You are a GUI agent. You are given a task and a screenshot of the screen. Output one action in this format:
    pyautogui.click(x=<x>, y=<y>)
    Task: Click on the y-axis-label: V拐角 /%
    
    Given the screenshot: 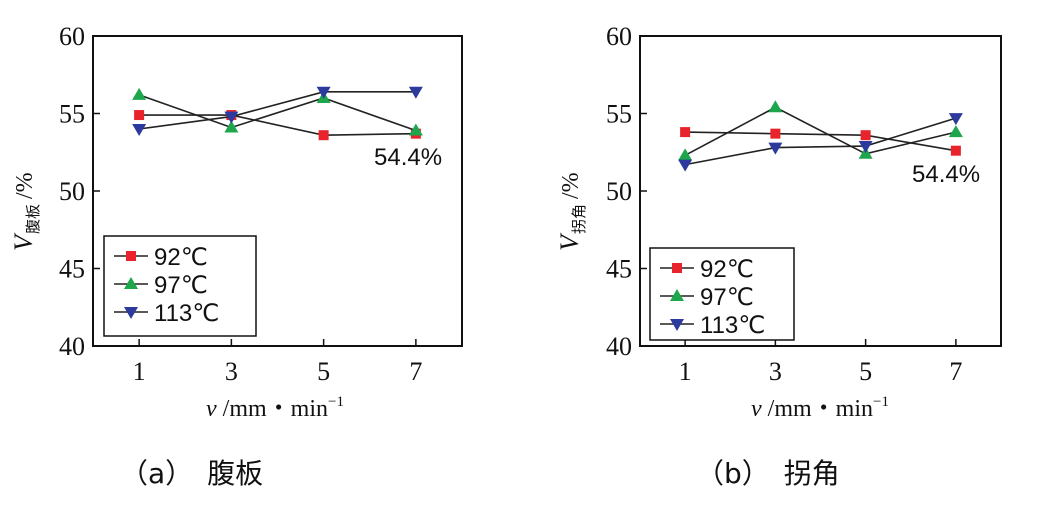 What is the action you would take?
    pyautogui.click(x=571, y=211)
    